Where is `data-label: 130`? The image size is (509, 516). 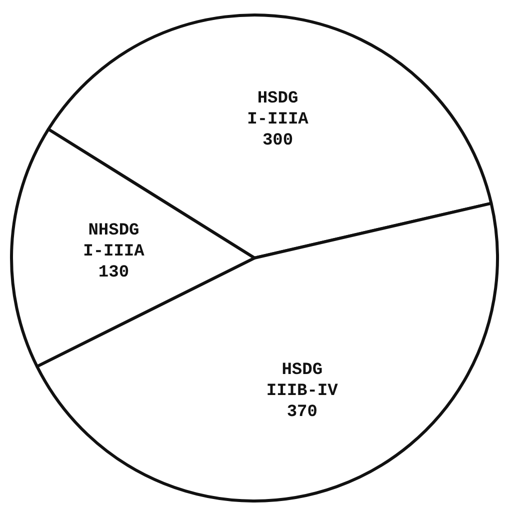 data-label: 130 is located at coordinates (114, 273).